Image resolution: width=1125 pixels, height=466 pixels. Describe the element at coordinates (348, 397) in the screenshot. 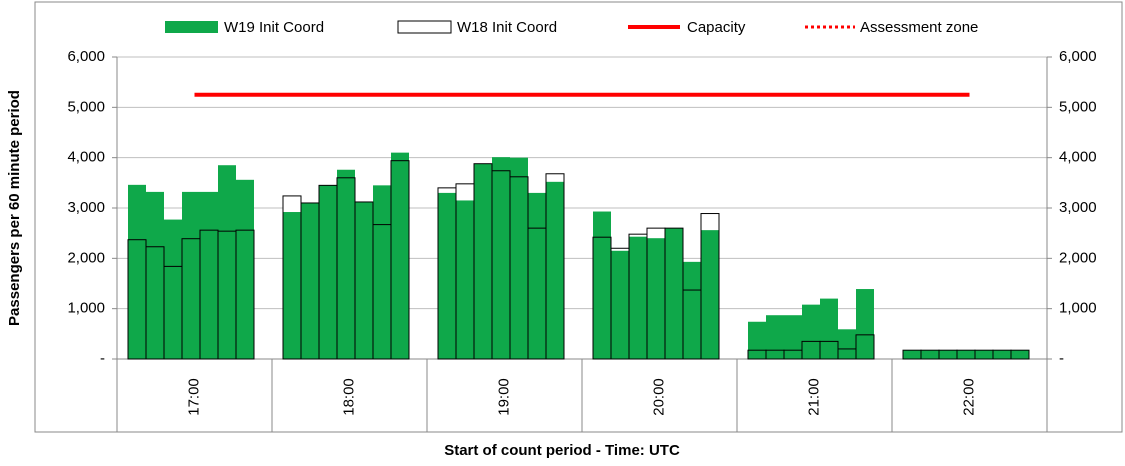

I see `x-tick-label: 18:00` at that location.